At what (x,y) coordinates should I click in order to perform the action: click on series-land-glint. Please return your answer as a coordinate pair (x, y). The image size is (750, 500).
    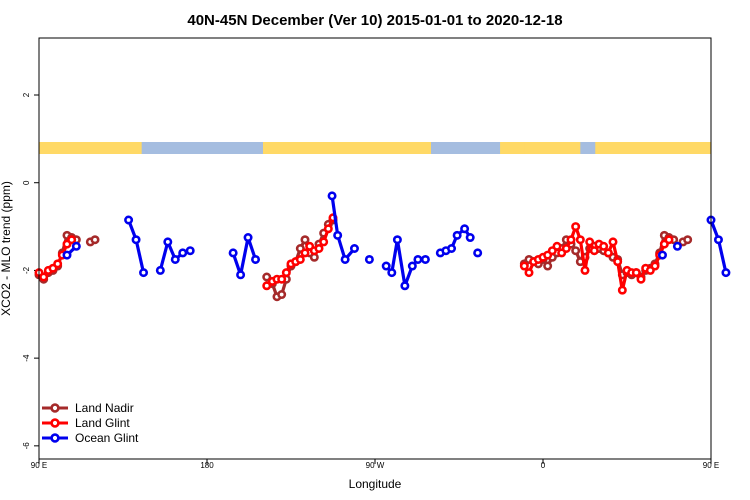
    Looking at the image, I should click on (354, 254).